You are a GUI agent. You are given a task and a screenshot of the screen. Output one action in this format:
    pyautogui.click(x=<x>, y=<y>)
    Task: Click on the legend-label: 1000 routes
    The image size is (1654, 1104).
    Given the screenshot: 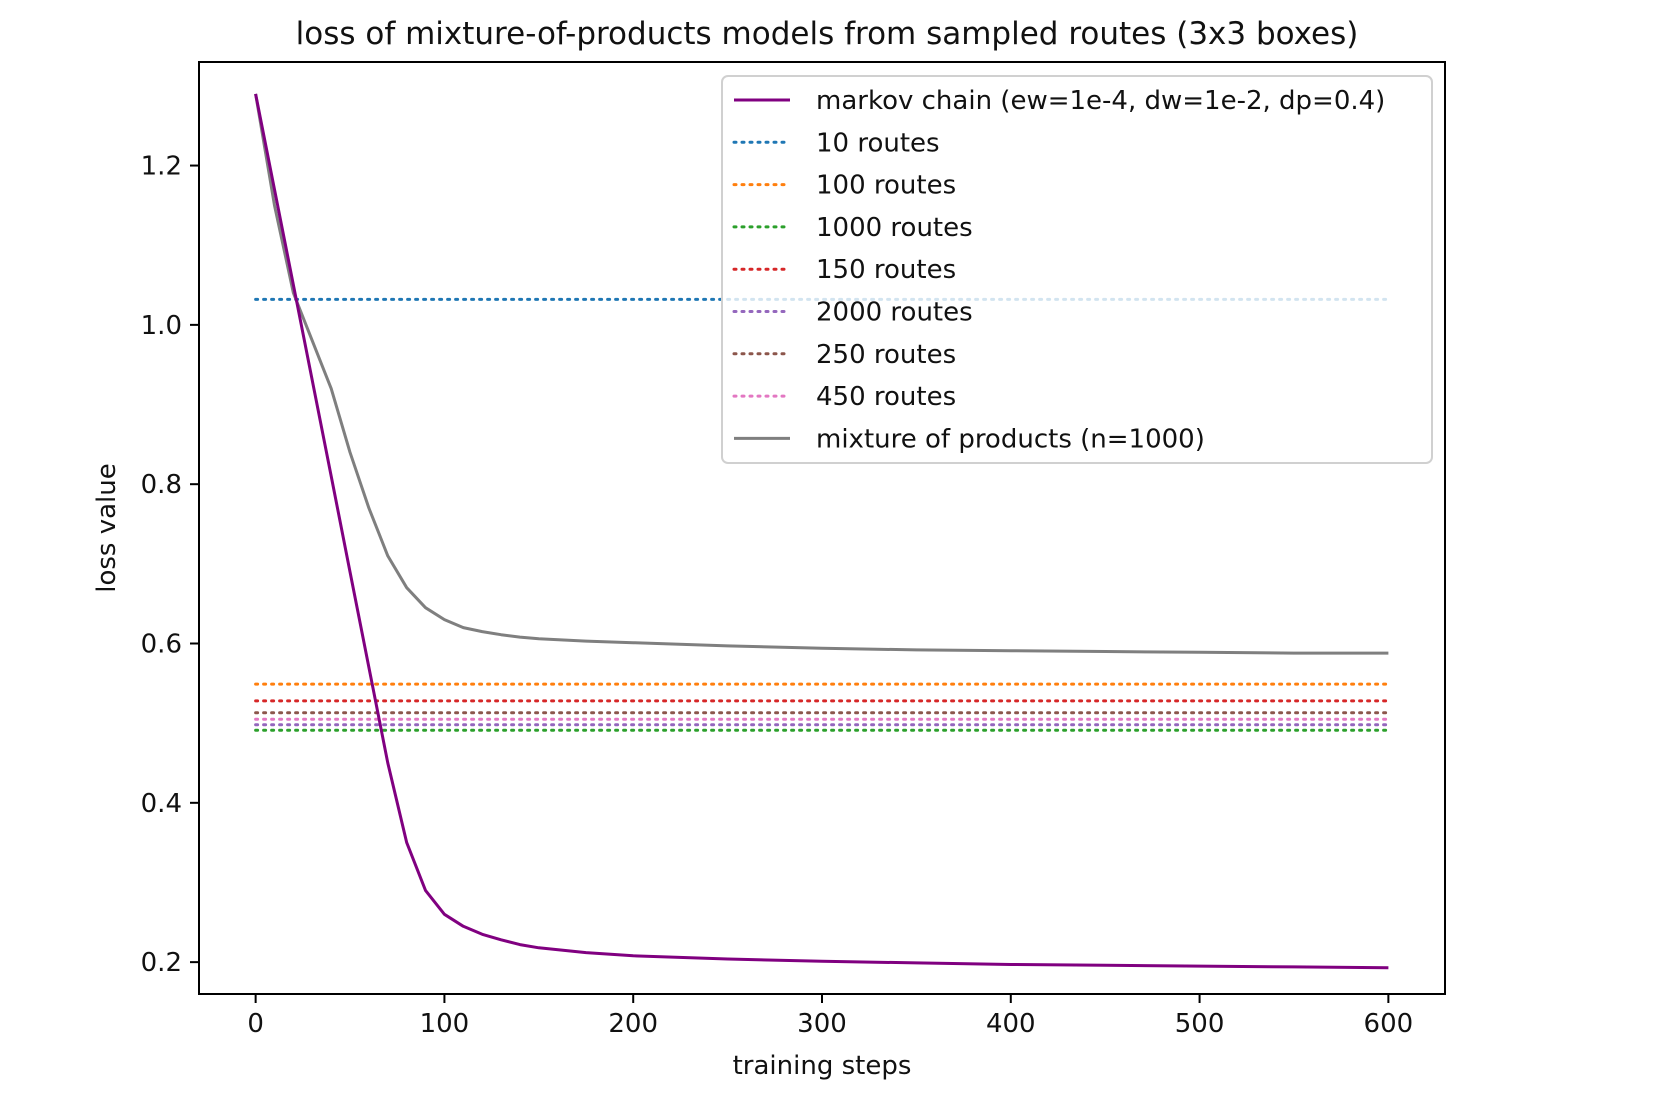 What is the action you would take?
    pyautogui.click(x=894, y=228)
    